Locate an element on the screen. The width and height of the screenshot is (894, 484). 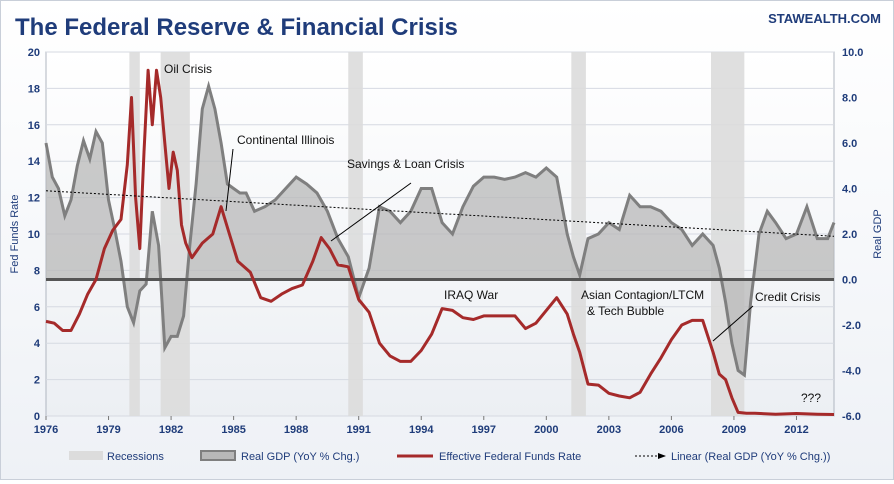
x-tick-label: 1976 is located at coordinates (46, 430).